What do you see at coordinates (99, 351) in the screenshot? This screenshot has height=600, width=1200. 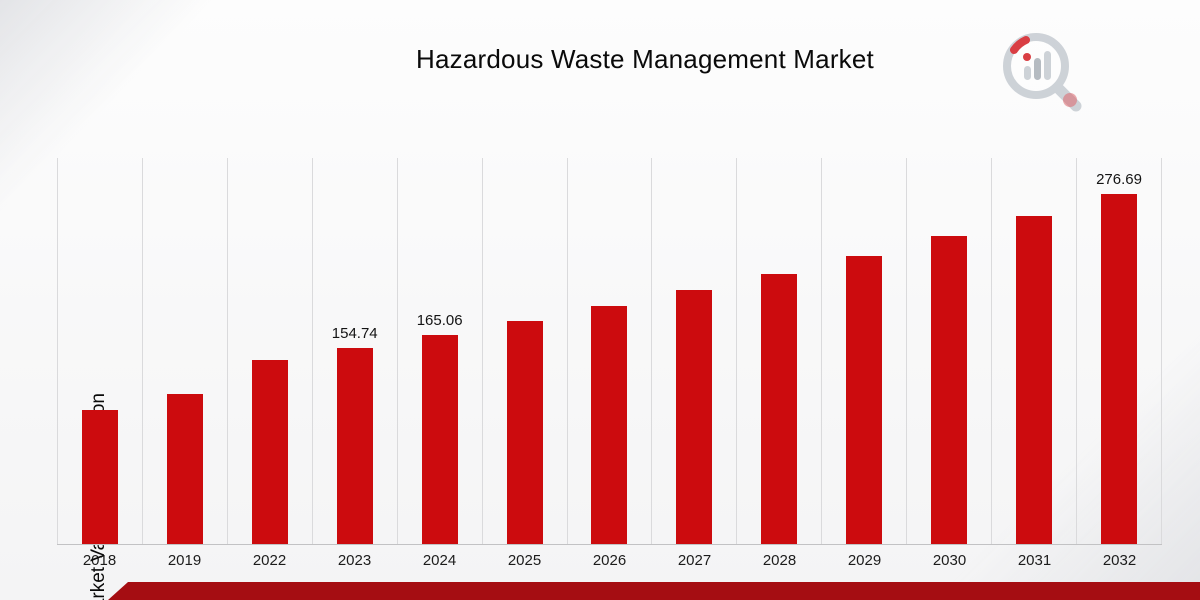 I see `plot-cell-2018` at bounding box center [99, 351].